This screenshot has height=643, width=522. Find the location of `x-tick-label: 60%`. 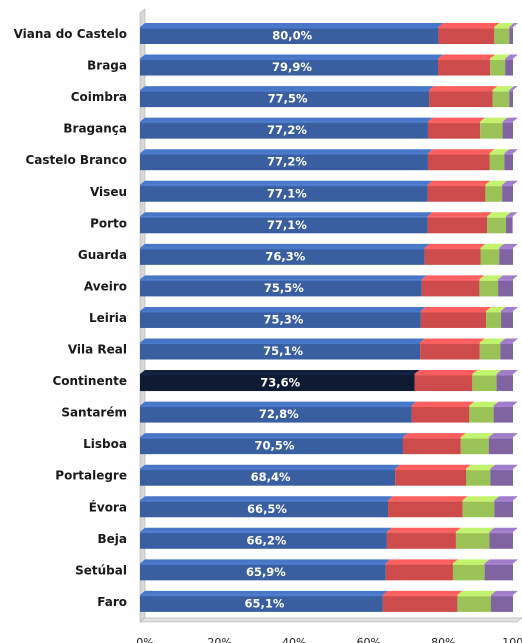

x-tick-label: 60% is located at coordinates (369, 639).